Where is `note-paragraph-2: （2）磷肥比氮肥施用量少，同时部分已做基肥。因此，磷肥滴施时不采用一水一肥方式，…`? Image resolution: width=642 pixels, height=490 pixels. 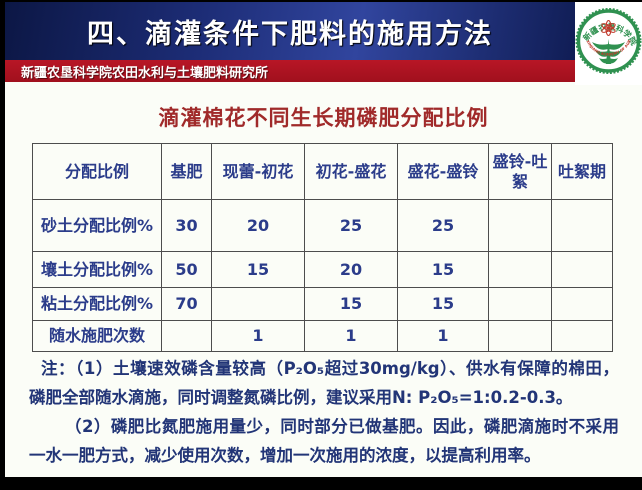
note-paragraph-2: （2）磷肥比氮肥施用量少，同时部分已做基肥。因此，磷肥滴施时不采用一水一肥方式，… is located at coordinates (324, 441).